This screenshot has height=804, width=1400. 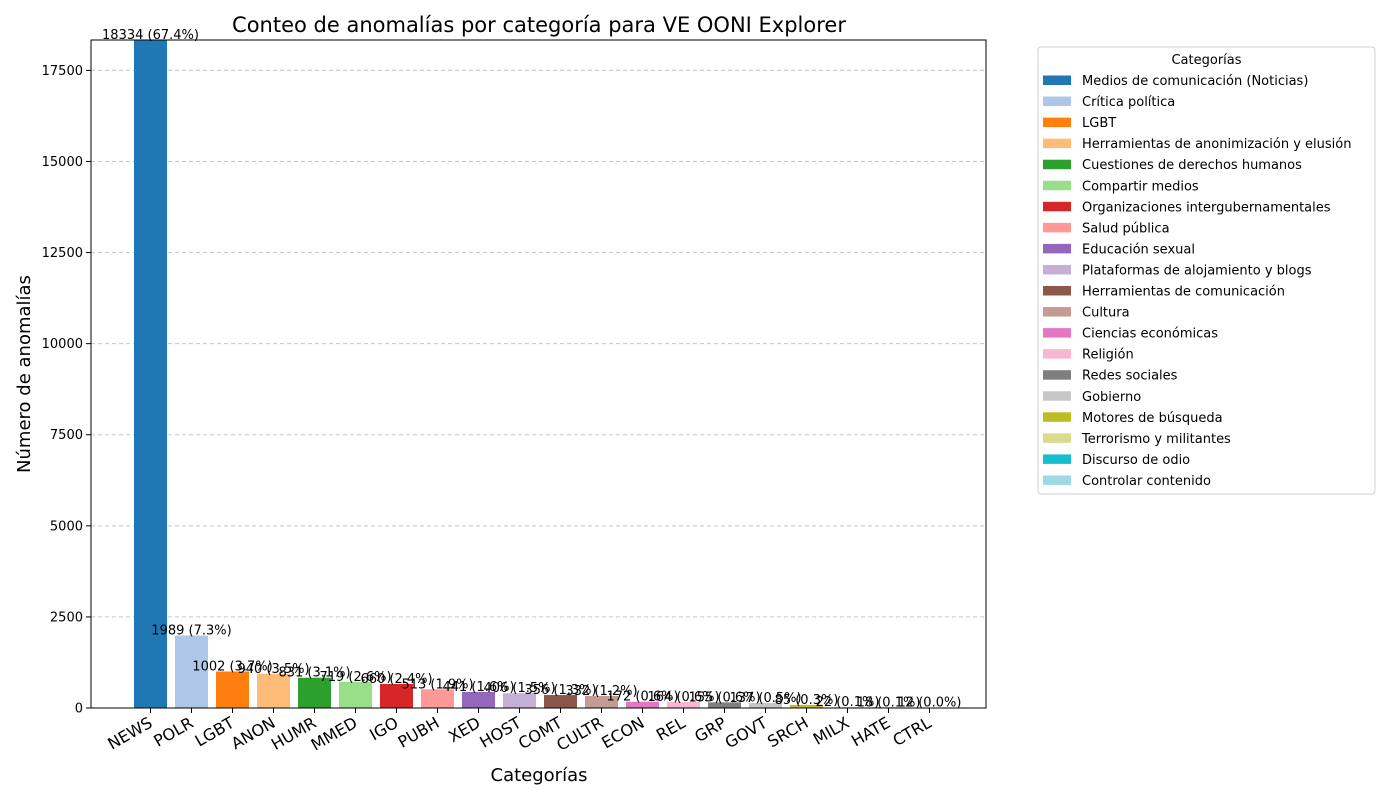 I want to click on legend-label: Motores de búsqueda, so click(x=1152, y=418).